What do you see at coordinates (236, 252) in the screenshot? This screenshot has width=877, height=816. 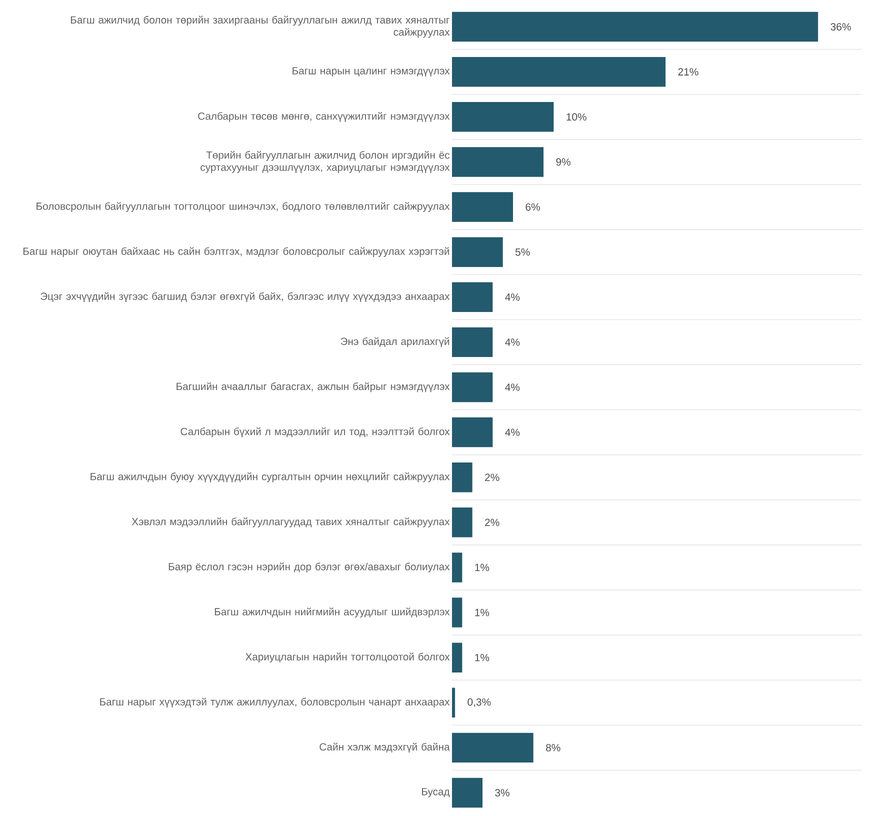 I see `y-tick-label: Багш нарыг оюутан байхаас нь сайн бэлтгэх, мэдлэг боловсролыг сайжруулах хэрэгтэй` at bounding box center [236, 252].